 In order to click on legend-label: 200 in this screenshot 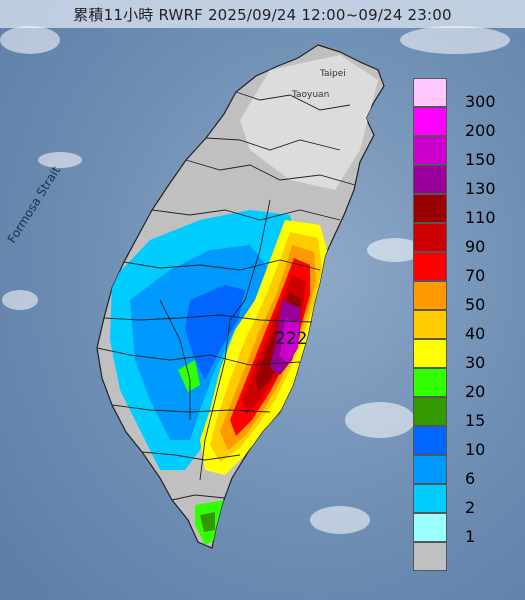, I will do `click(480, 130)`.